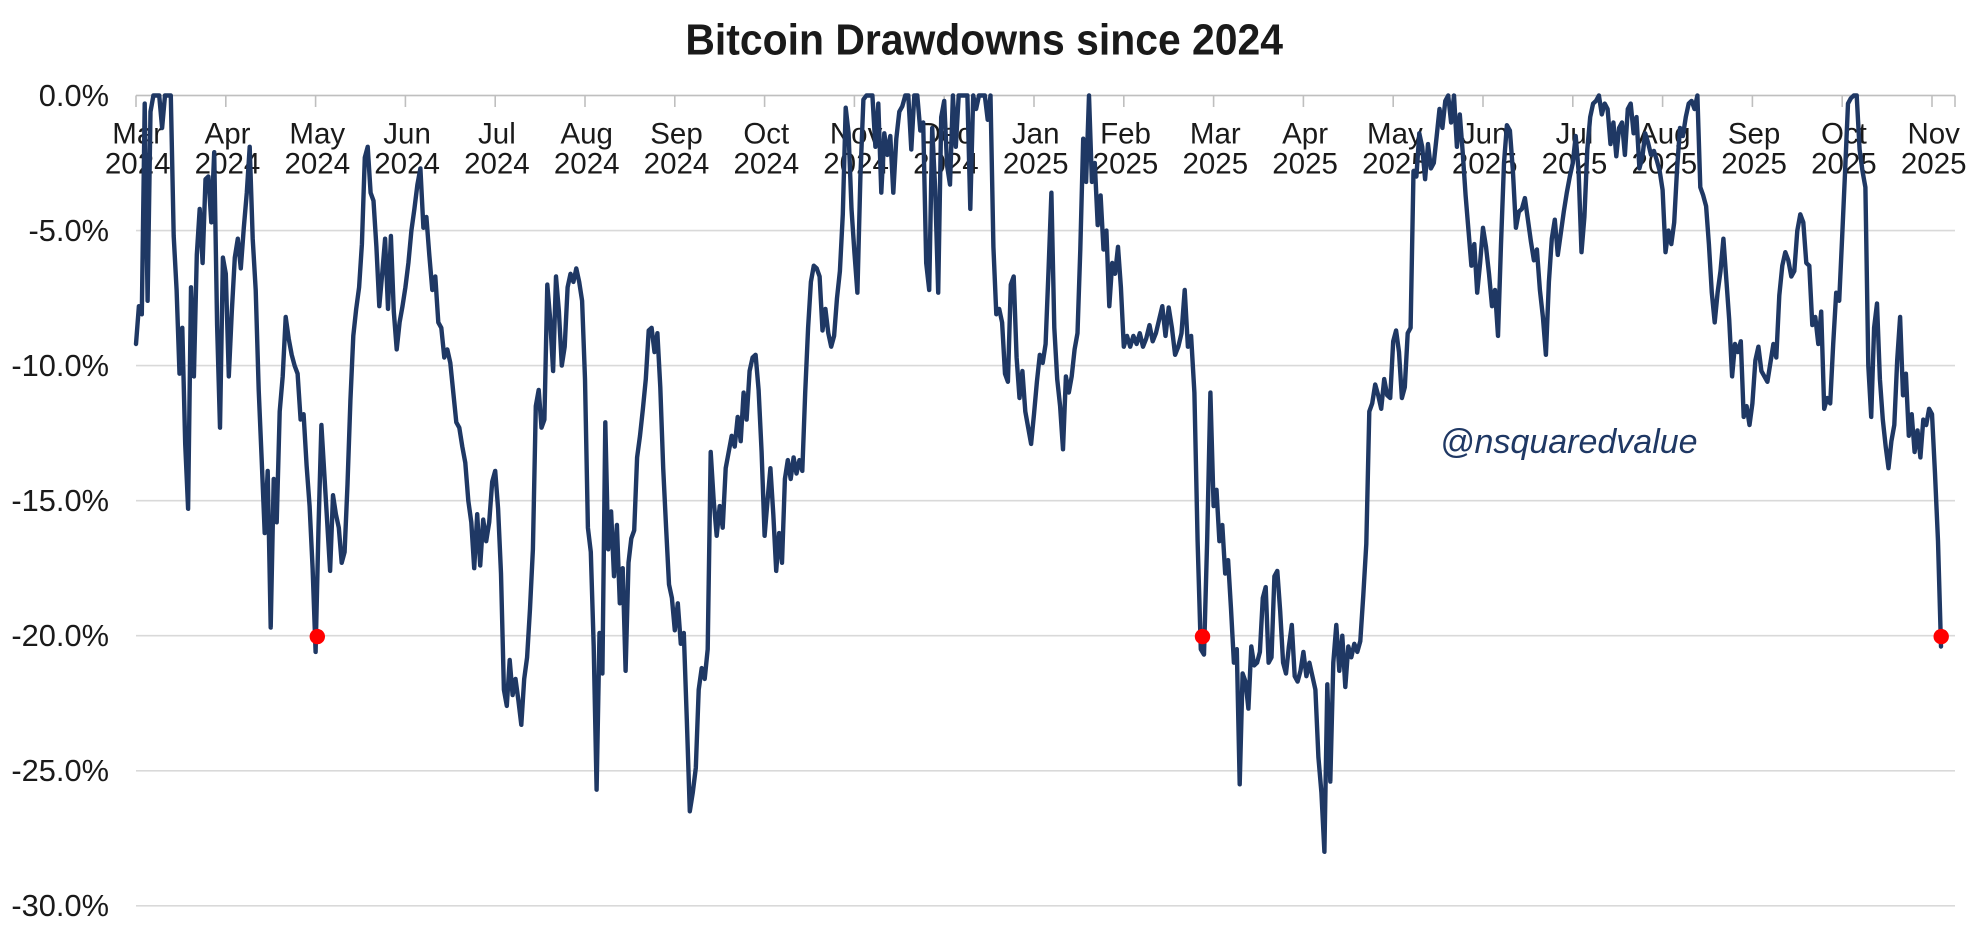  Describe the element at coordinates (60, 365) in the screenshot. I see `svg-text: -10.0%` at that location.